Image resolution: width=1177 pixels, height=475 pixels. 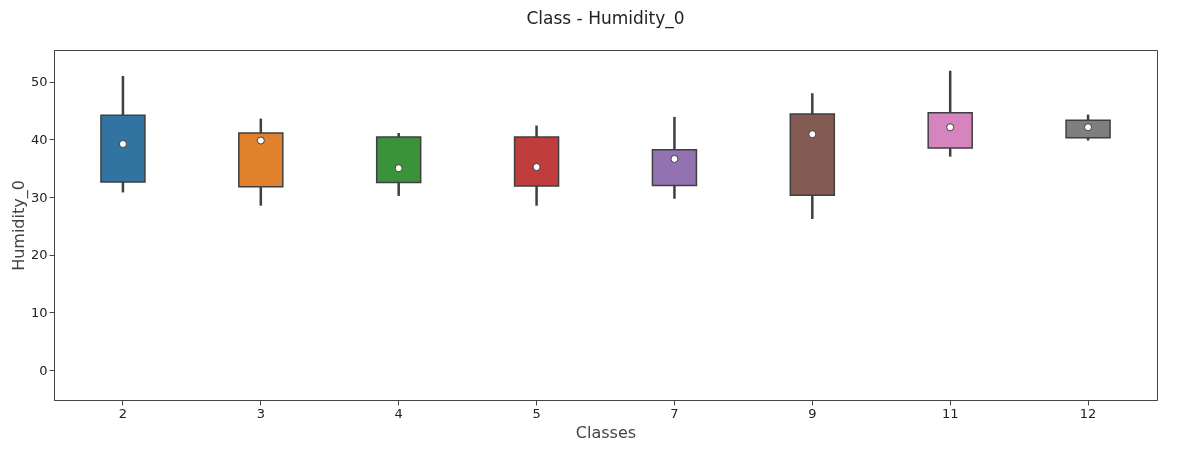 What do you see at coordinates (123, 413) in the screenshot?
I see `x-tick-label: 2` at bounding box center [123, 413].